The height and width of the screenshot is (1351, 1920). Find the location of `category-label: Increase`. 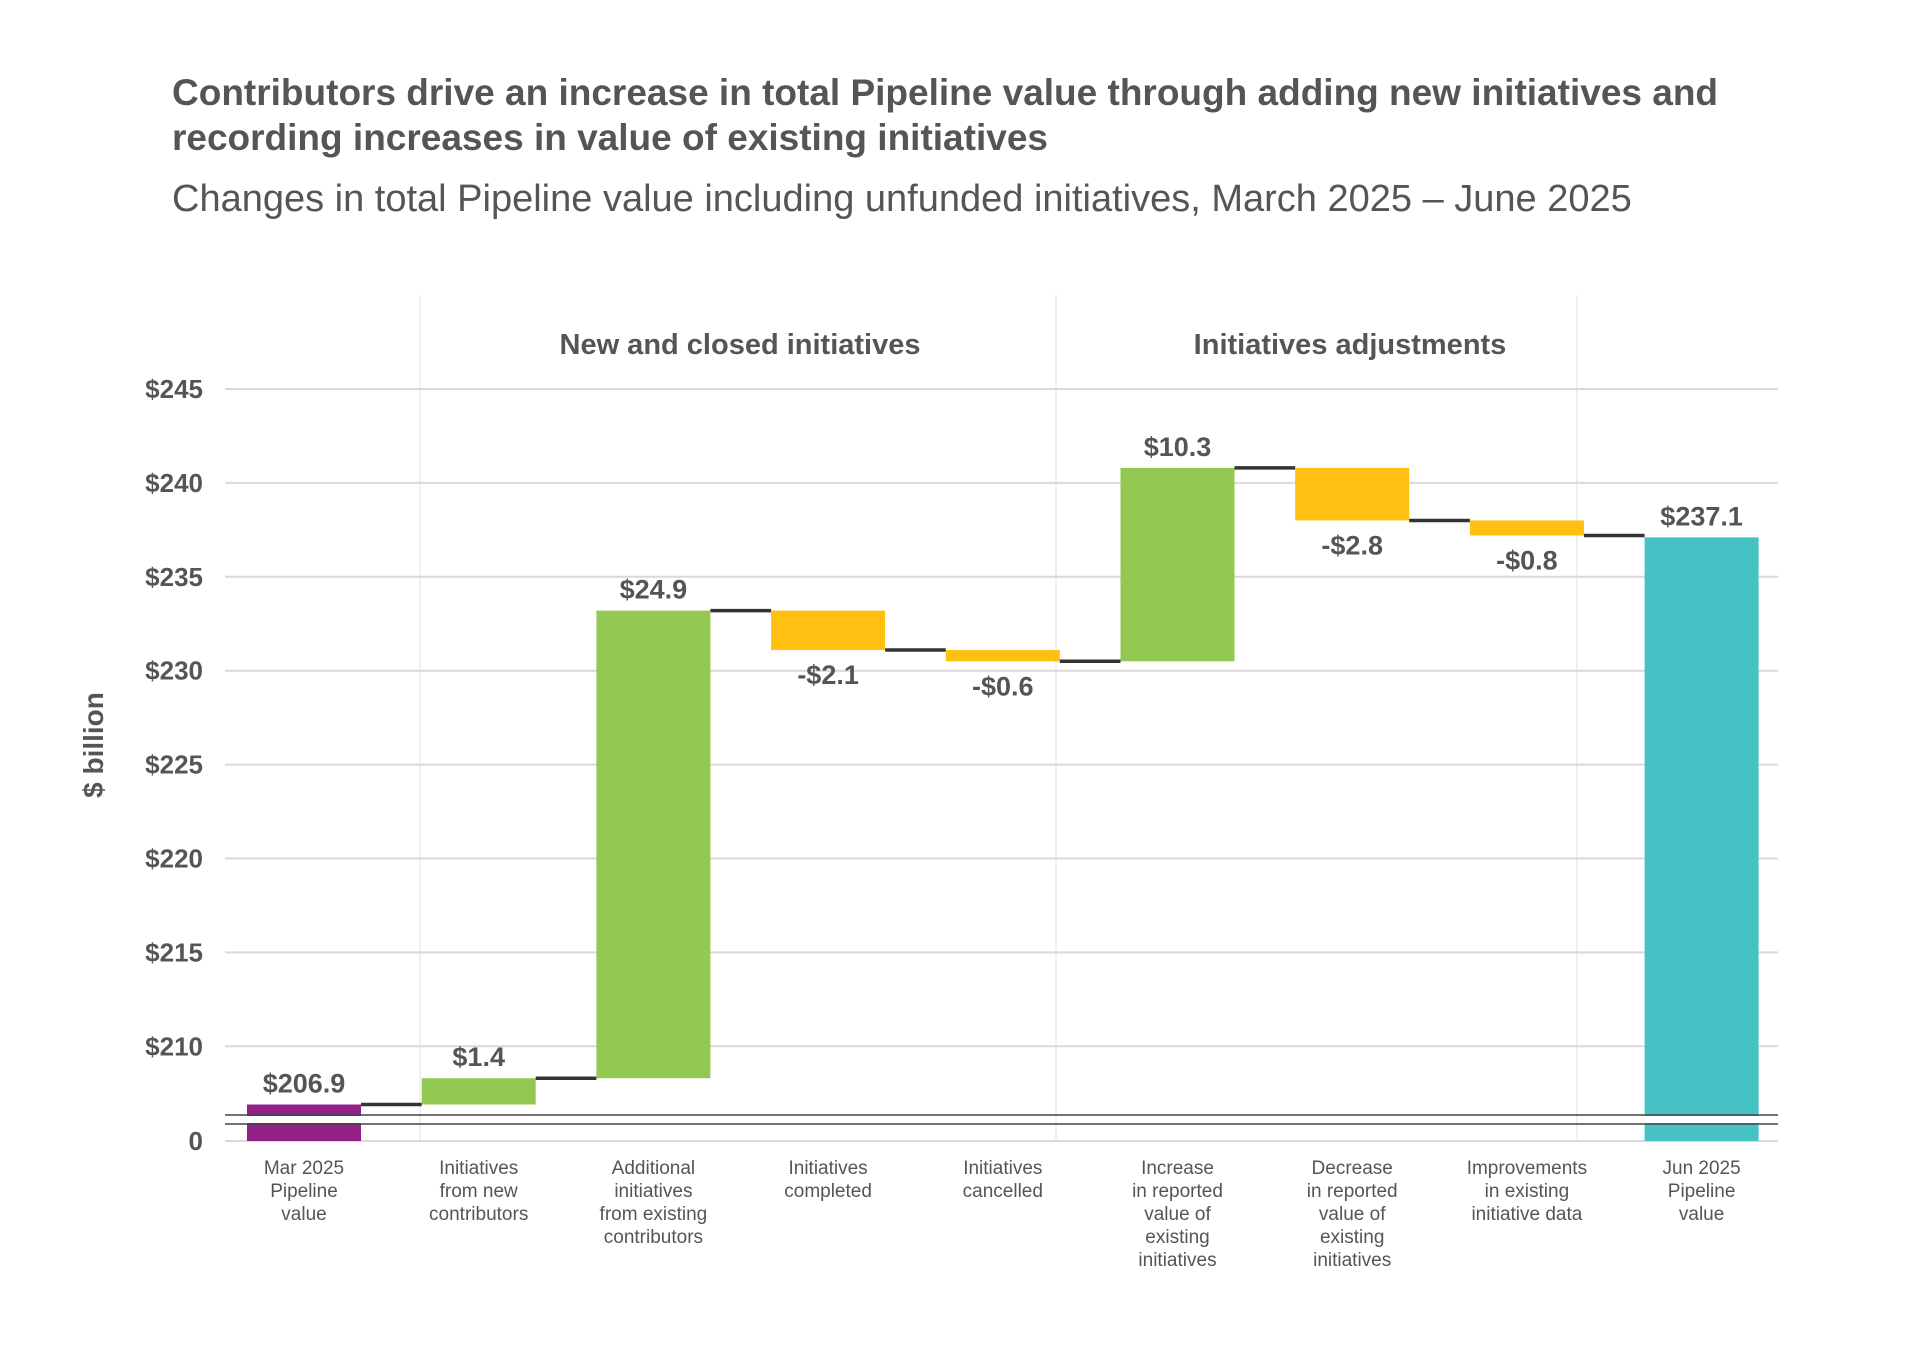

category-label: Increase is located at coordinates (1177, 1168).